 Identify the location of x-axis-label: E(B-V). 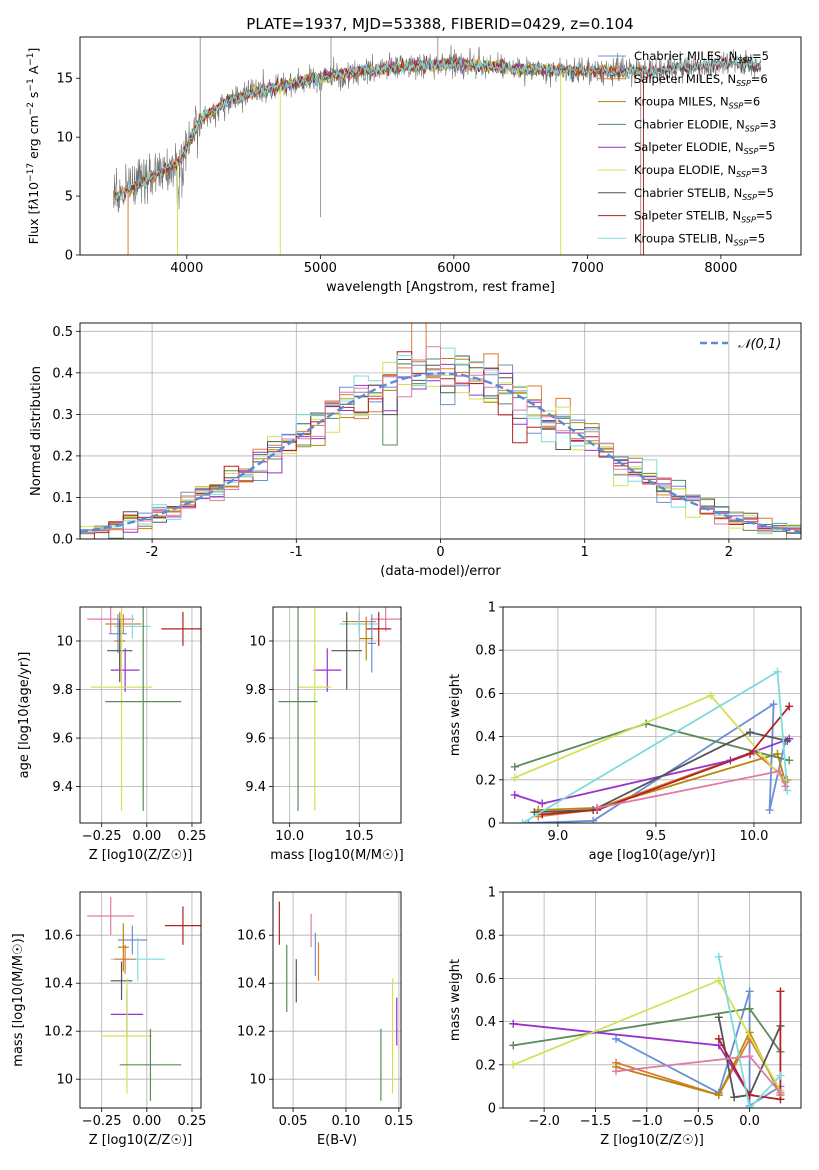
(337, 1140).